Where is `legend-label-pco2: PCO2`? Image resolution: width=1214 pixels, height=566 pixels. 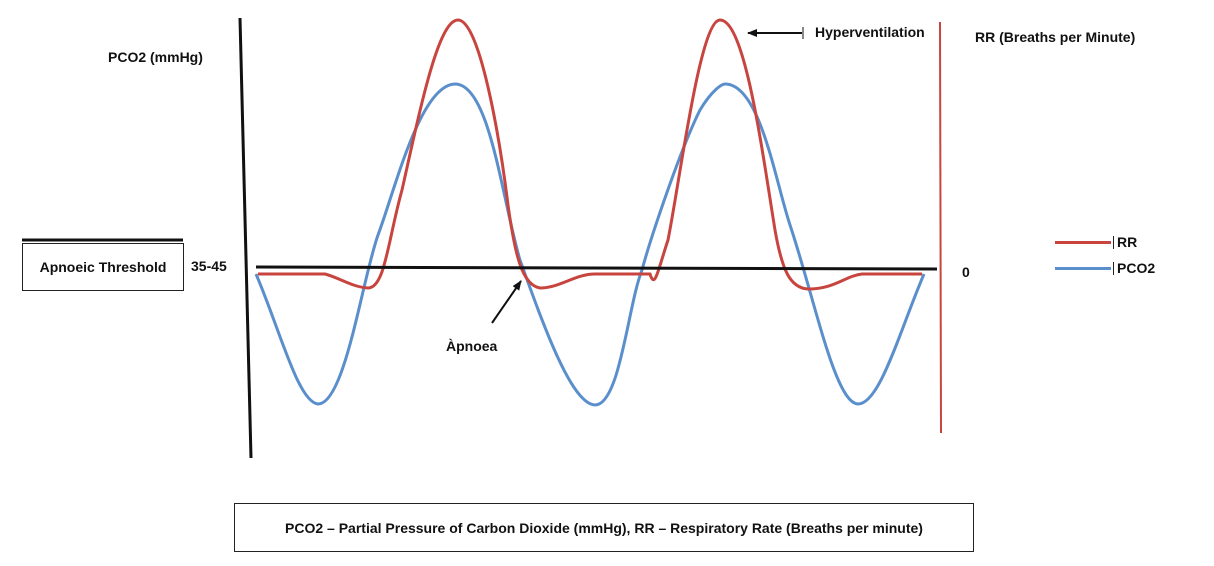 legend-label-pco2: PCO2 is located at coordinates (1136, 268).